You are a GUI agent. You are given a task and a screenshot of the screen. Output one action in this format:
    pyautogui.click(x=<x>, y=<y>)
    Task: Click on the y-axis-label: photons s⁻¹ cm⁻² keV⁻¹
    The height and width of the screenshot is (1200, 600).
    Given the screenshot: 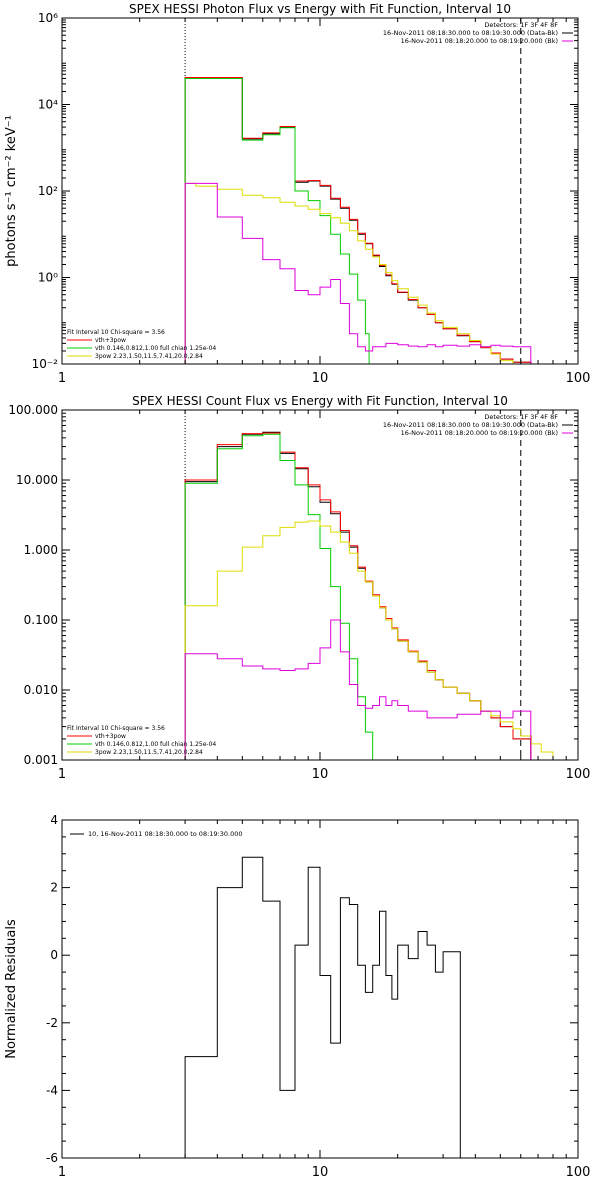 What is the action you would take?
    pyautogui.click(x=11, y=191)
    